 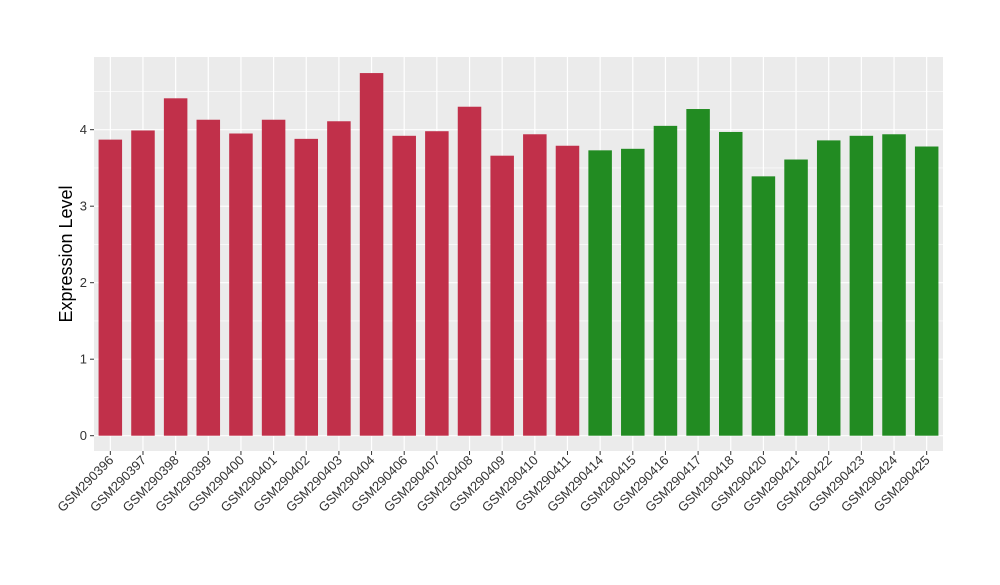 What do you see at coordinates (83, 435) in the screenshot?
I see `y-tick-label: 0` at bounding box center [83, 435].